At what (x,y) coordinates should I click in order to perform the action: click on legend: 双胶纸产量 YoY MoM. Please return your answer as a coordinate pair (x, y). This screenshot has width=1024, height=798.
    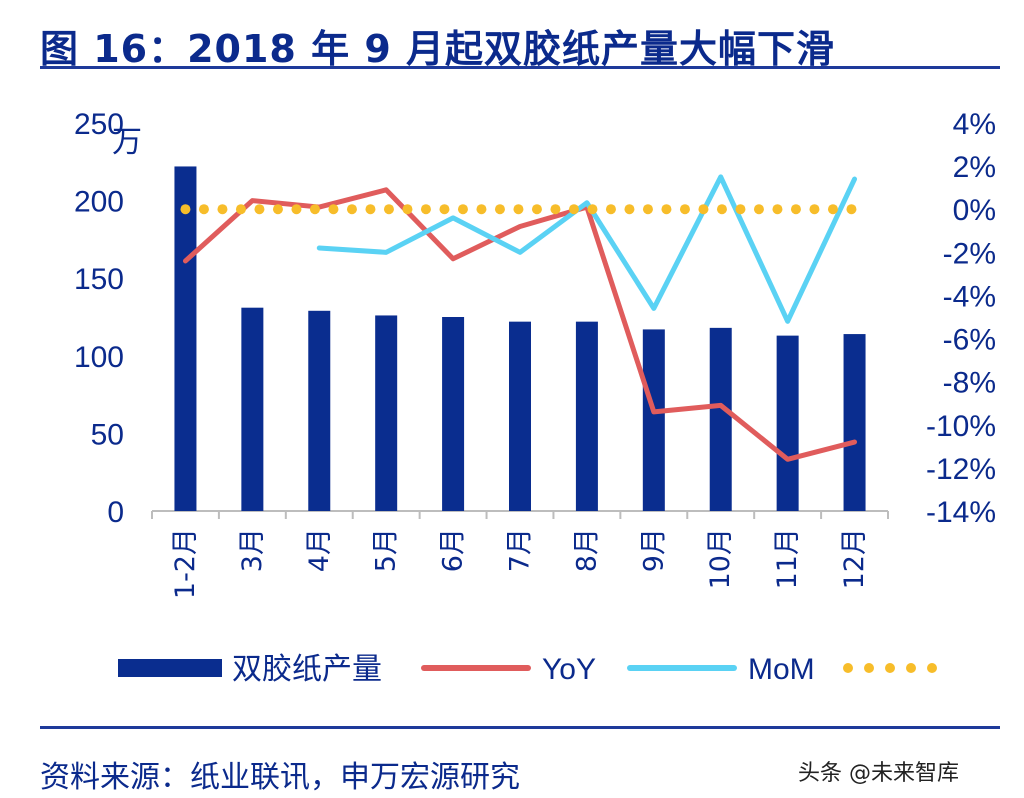
    Looking at the image, I should click on (527, 669).